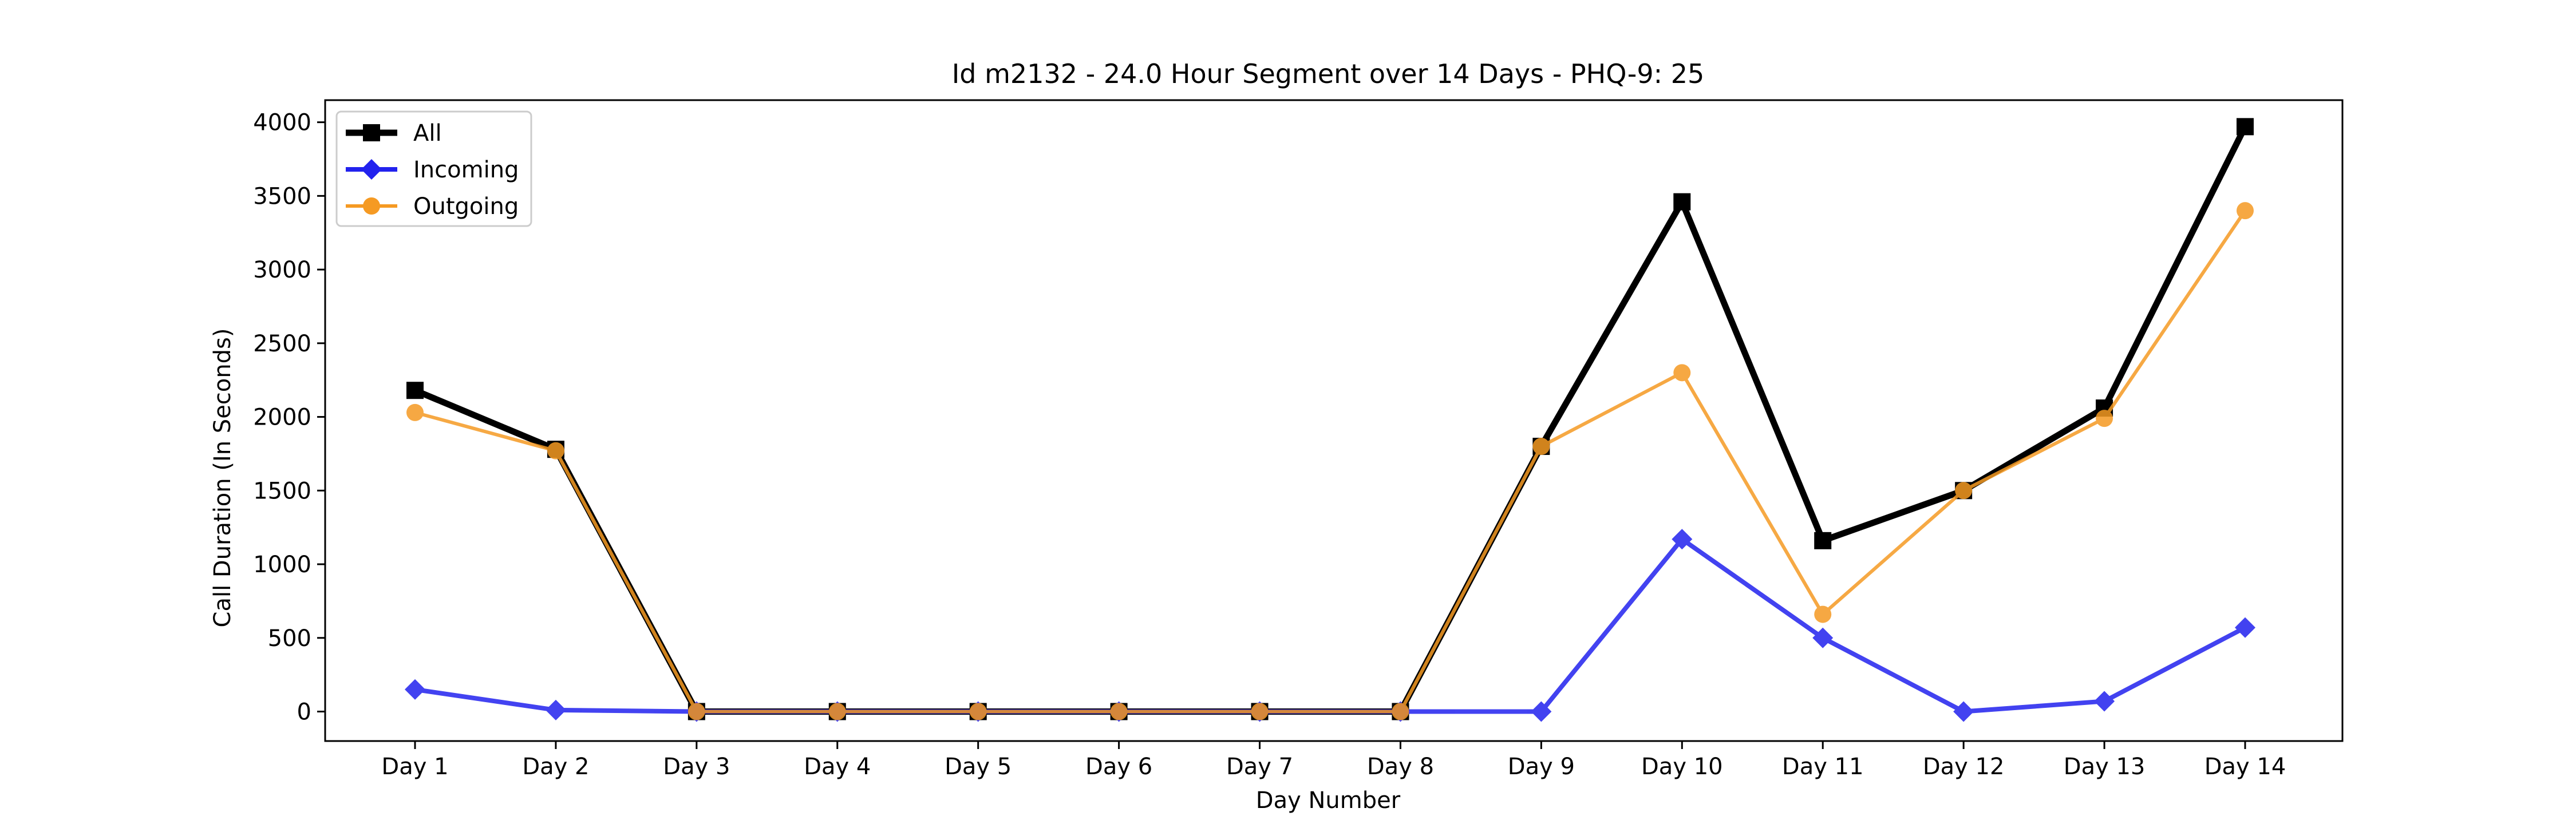 The image size is (2576, 824). Describe the element at coordinates (282, 565) in the screenshot. I see `y-tick-label: 1000` at that location.